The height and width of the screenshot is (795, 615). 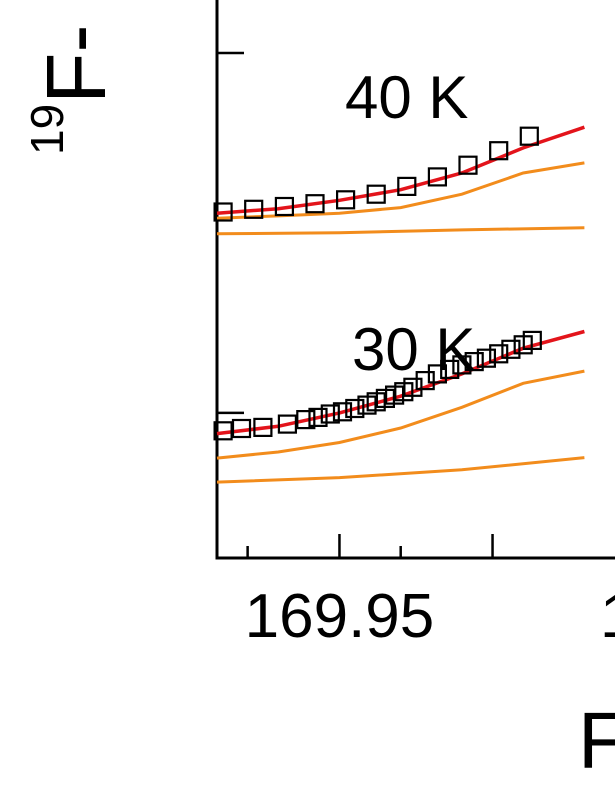 What do you see at coordinates (406, 97) in the screenshot?
I see `panel-label-40k: 40 K` at bounding box center [406, 97].